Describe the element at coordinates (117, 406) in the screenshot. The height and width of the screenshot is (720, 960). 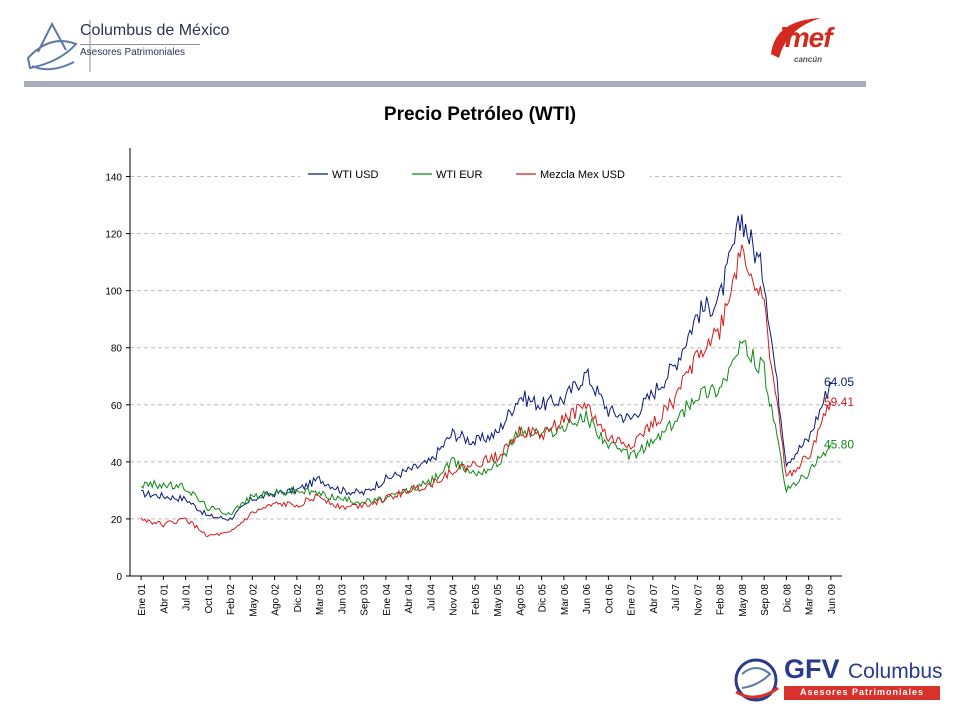
I see `y-tick-label: 60` at that location.